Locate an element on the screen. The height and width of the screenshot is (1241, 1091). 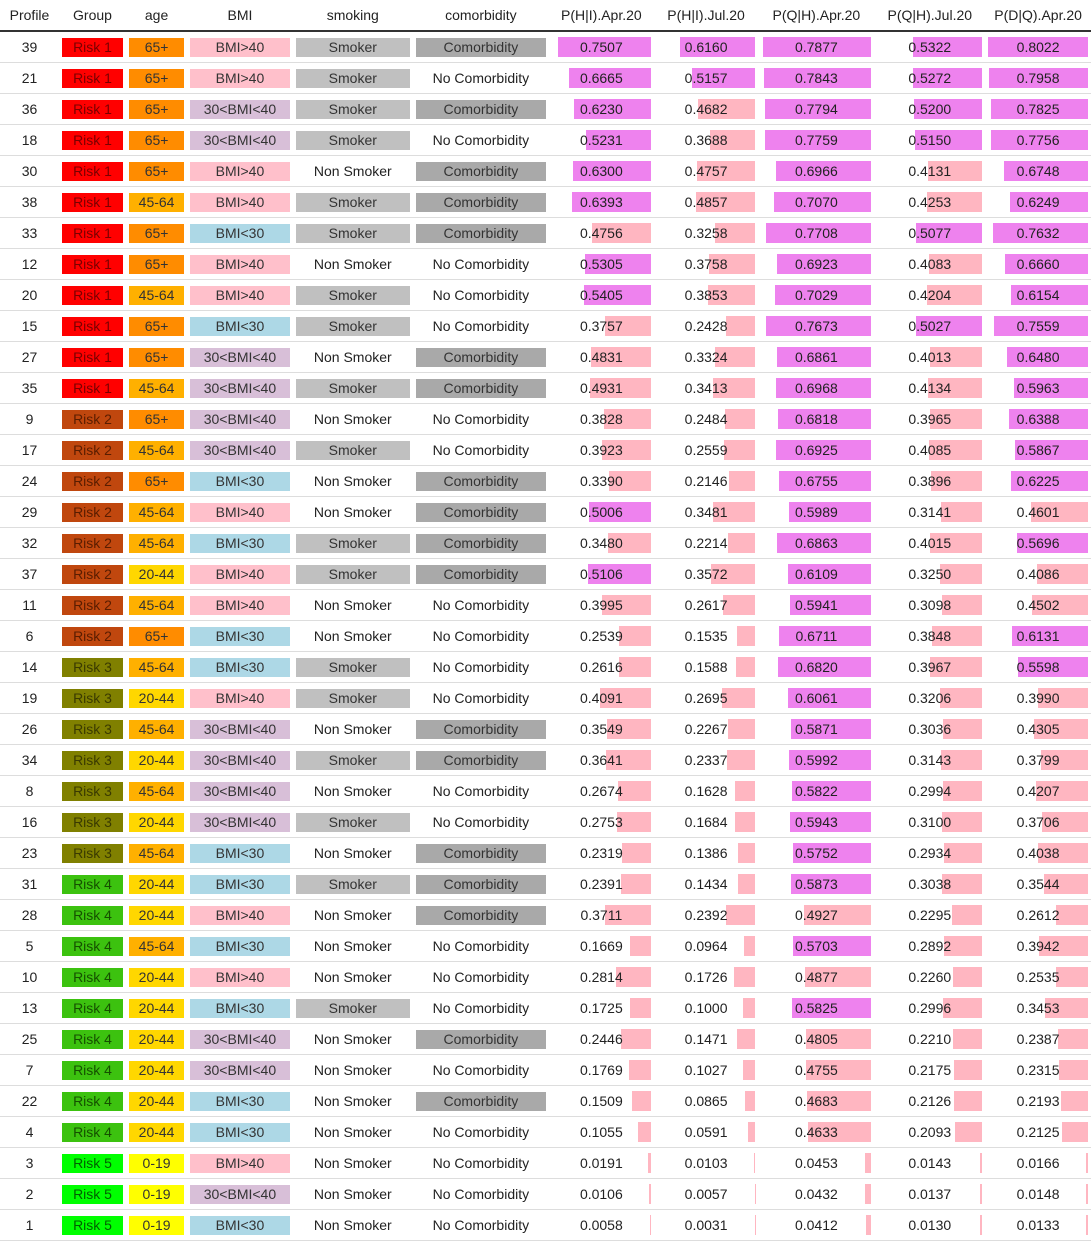
bmi-badge: BMI<30 is located at coordinates (240, 481).